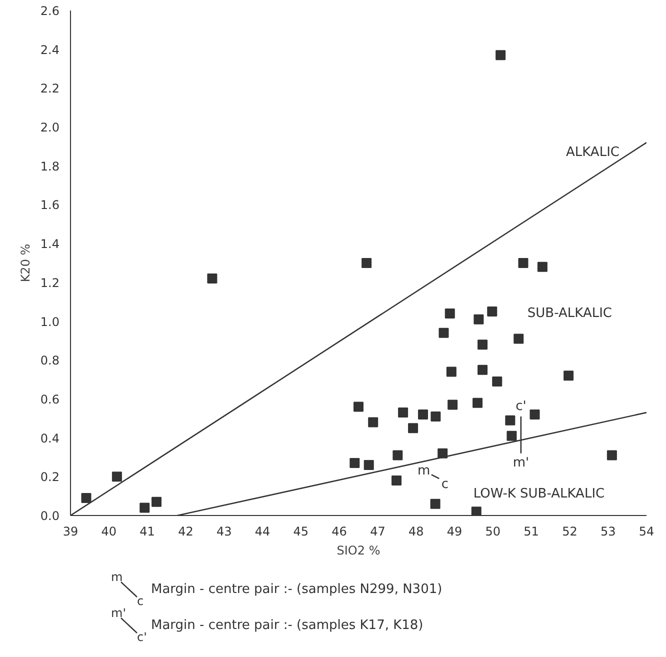  Describe the element at coordinates (569, 313) in the screenshot. I see `annotation: SUB-ALKALIC` at that location.